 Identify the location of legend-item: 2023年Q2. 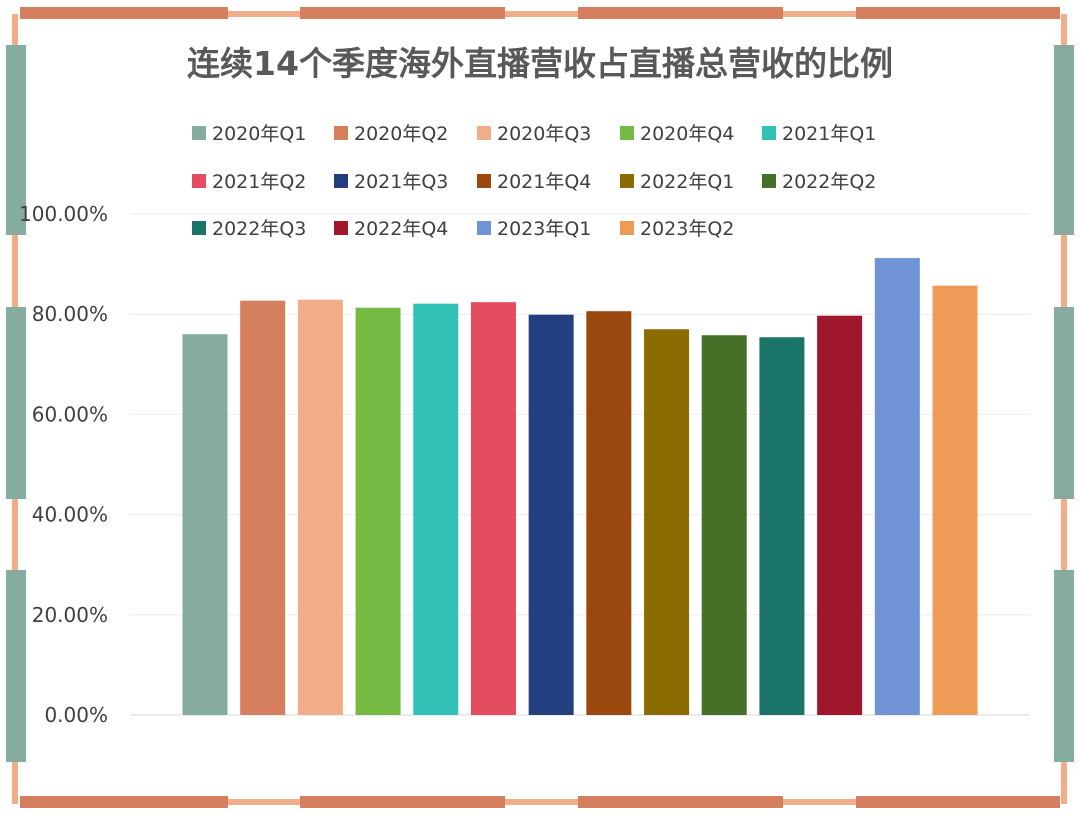
(677, 229).